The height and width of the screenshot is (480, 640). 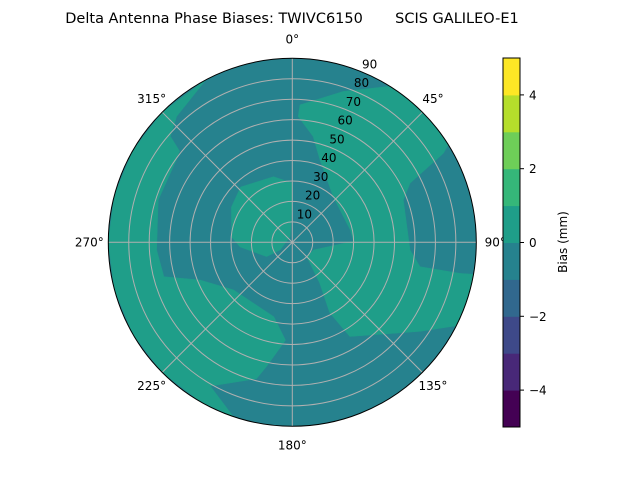 I want to click on angular-tick-label: 270°, so click(x=89, y=242).